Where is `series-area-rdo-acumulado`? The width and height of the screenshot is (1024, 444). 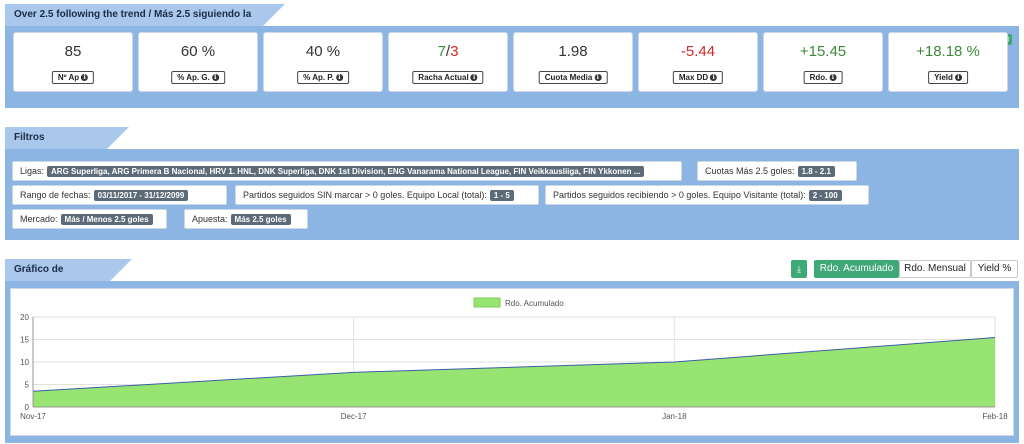 series-area-rdo-acumulado is located at coordinates (514, 372).